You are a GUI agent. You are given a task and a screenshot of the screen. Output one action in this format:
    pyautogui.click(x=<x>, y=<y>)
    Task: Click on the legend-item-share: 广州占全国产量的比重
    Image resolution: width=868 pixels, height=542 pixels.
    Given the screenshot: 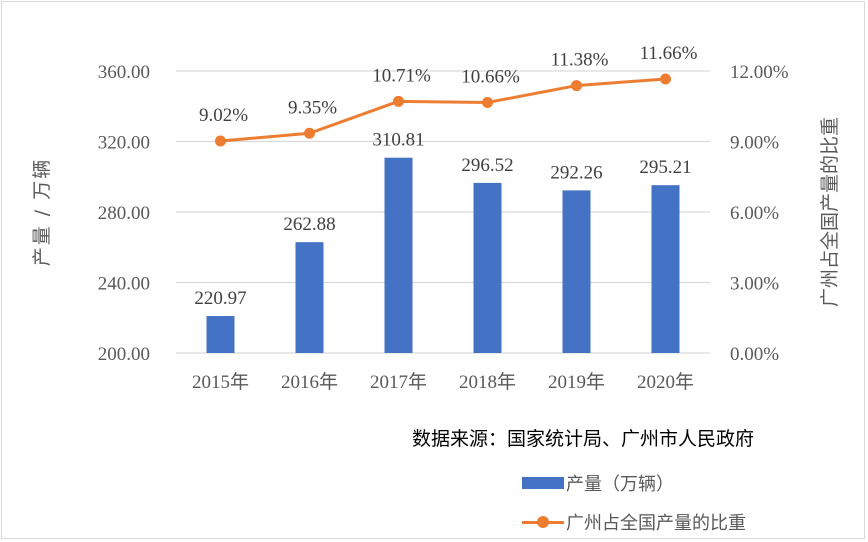 What is the action you would take?
    pyautogui.click(x=634, y=522)
    